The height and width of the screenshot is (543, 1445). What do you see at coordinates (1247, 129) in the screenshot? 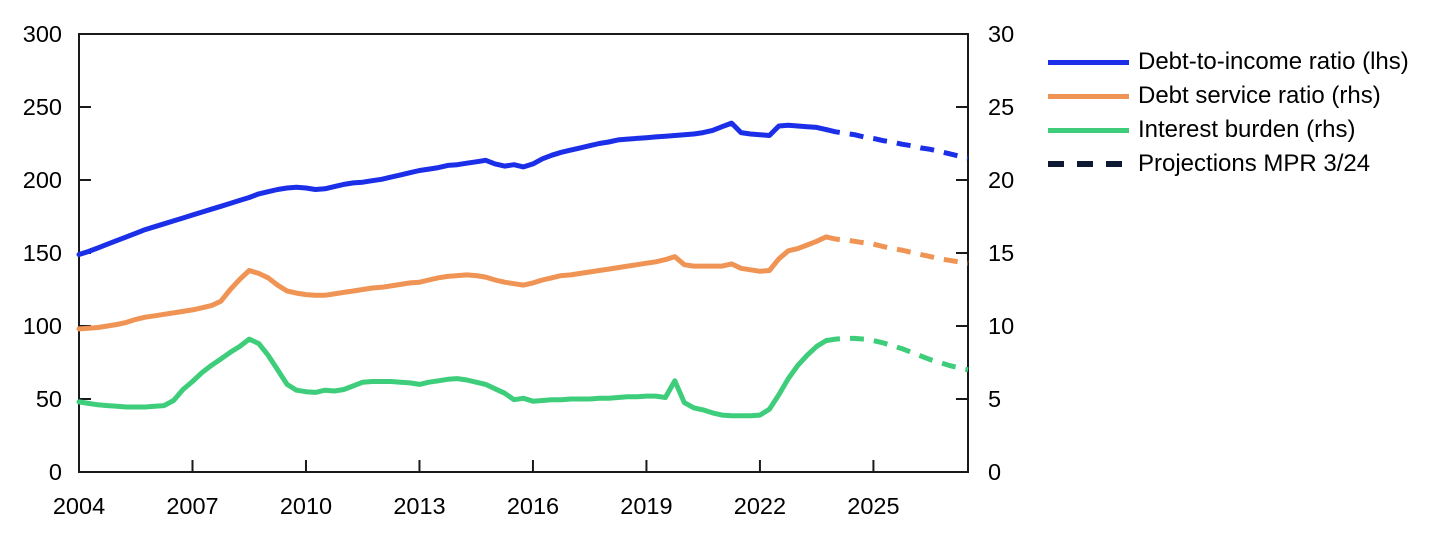
I see `legend-label: Interest burden (rhs)` at bounding box center [1247, 129].